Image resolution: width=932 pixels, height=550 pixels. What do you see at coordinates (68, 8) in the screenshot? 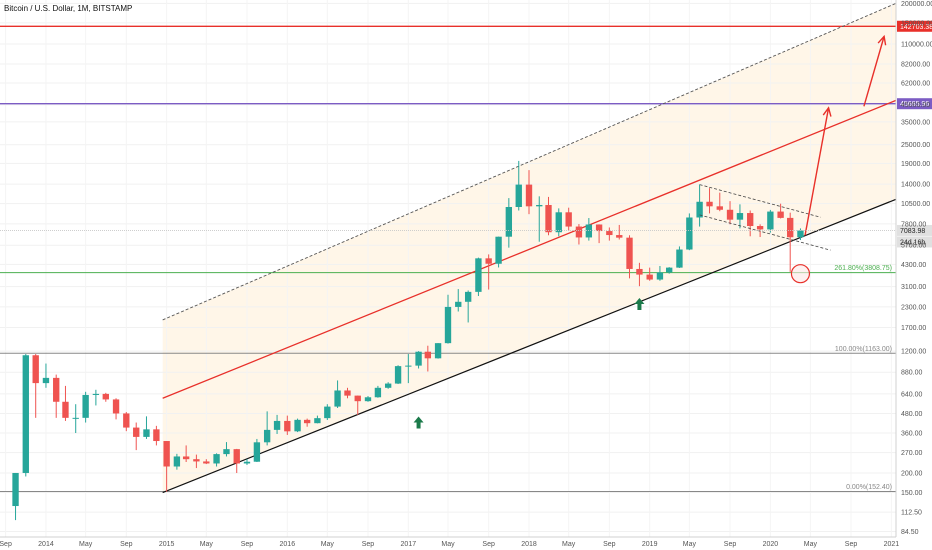
I see `chart-title: Bitcoin / U.S. Dollar, 1M, BITSTAMP` at bounding box center [68, 8].